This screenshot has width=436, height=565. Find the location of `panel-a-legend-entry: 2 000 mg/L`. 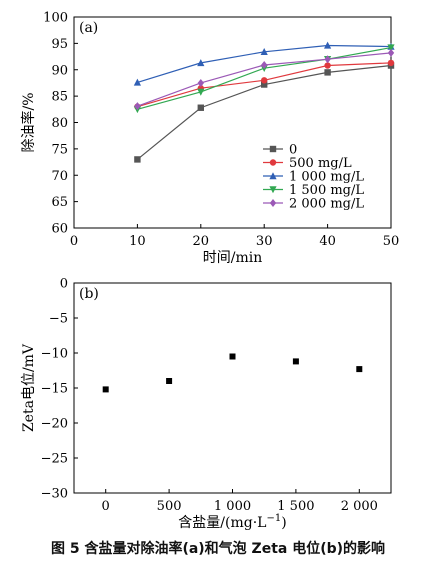

panel-a-legend-entry: 2 000 mg/L is located at coordinates (313, 204).